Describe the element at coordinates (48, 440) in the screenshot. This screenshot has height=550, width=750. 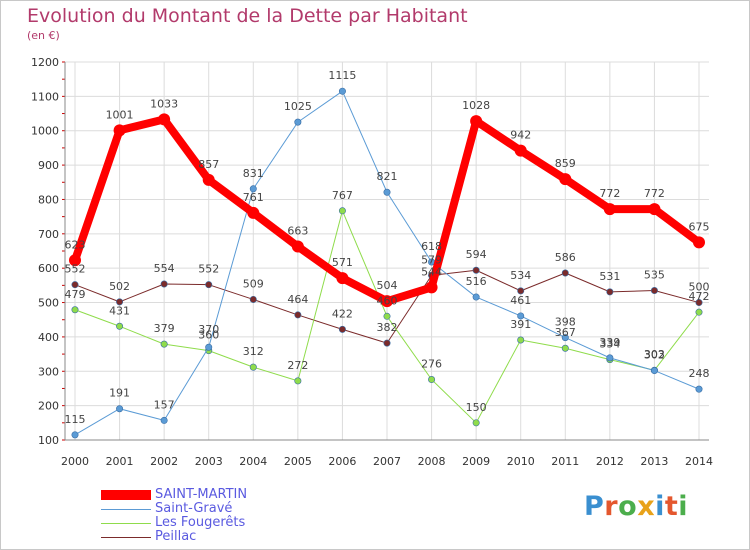
I see `y-tick-label: 100` at that location.